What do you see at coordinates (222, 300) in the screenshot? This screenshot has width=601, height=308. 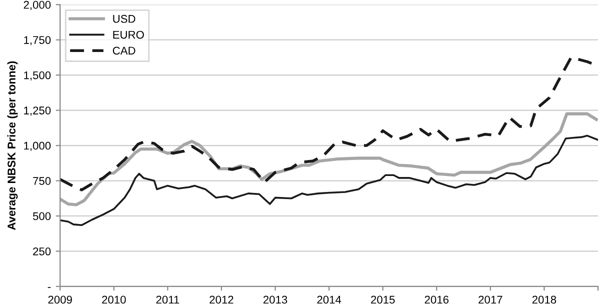 I see `x-tick-label: 2012` at bounding box center [222, 300].